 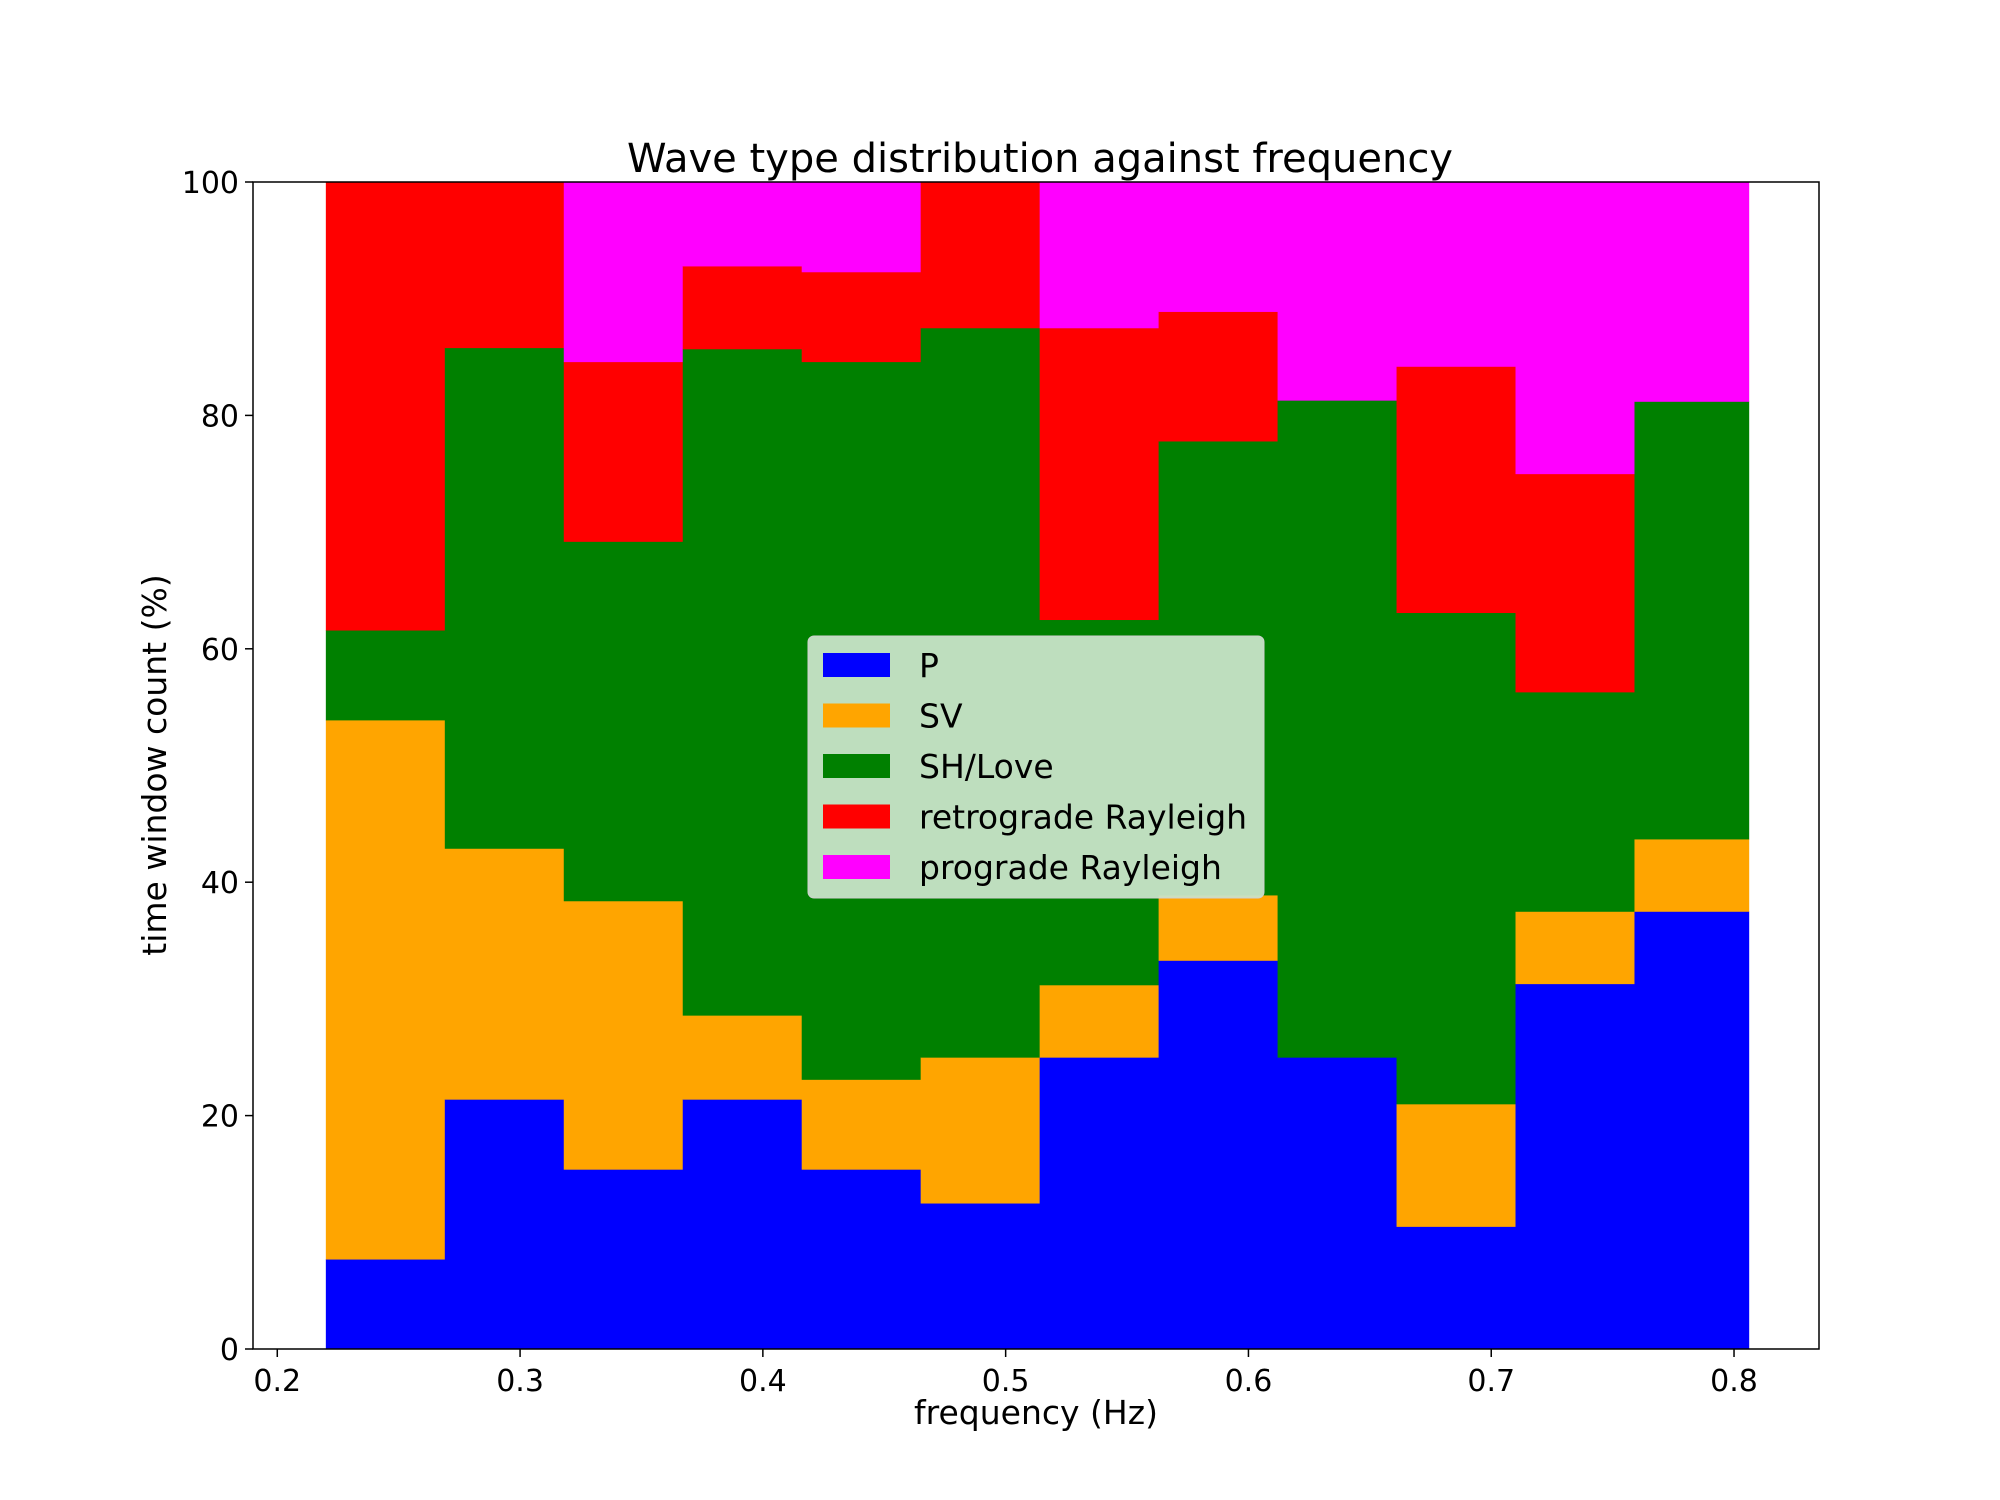 What do you see at coordinates (220, 650) in the screenshot?
I see `y-tick-label: 60` at bounding box center [220, 650].